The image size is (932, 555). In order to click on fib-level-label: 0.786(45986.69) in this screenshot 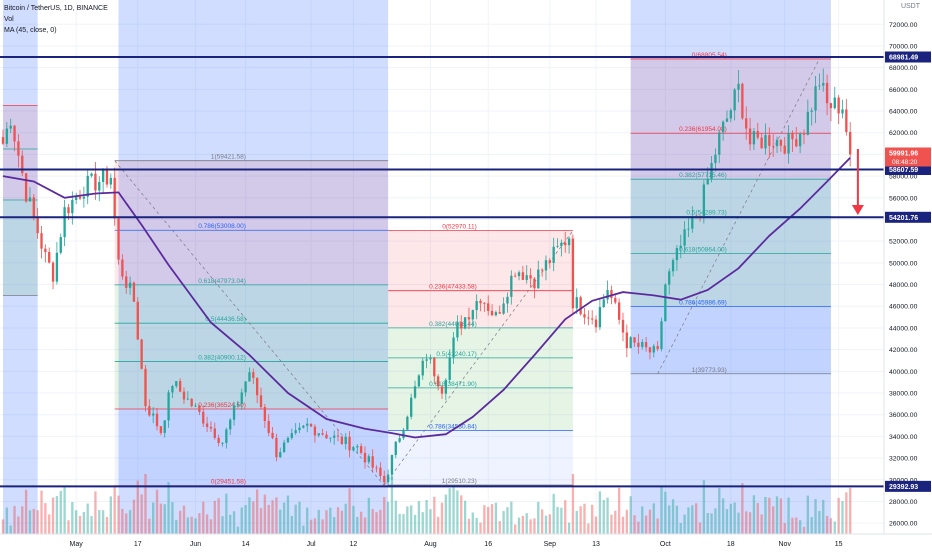, I will do `click(703, 302)`.